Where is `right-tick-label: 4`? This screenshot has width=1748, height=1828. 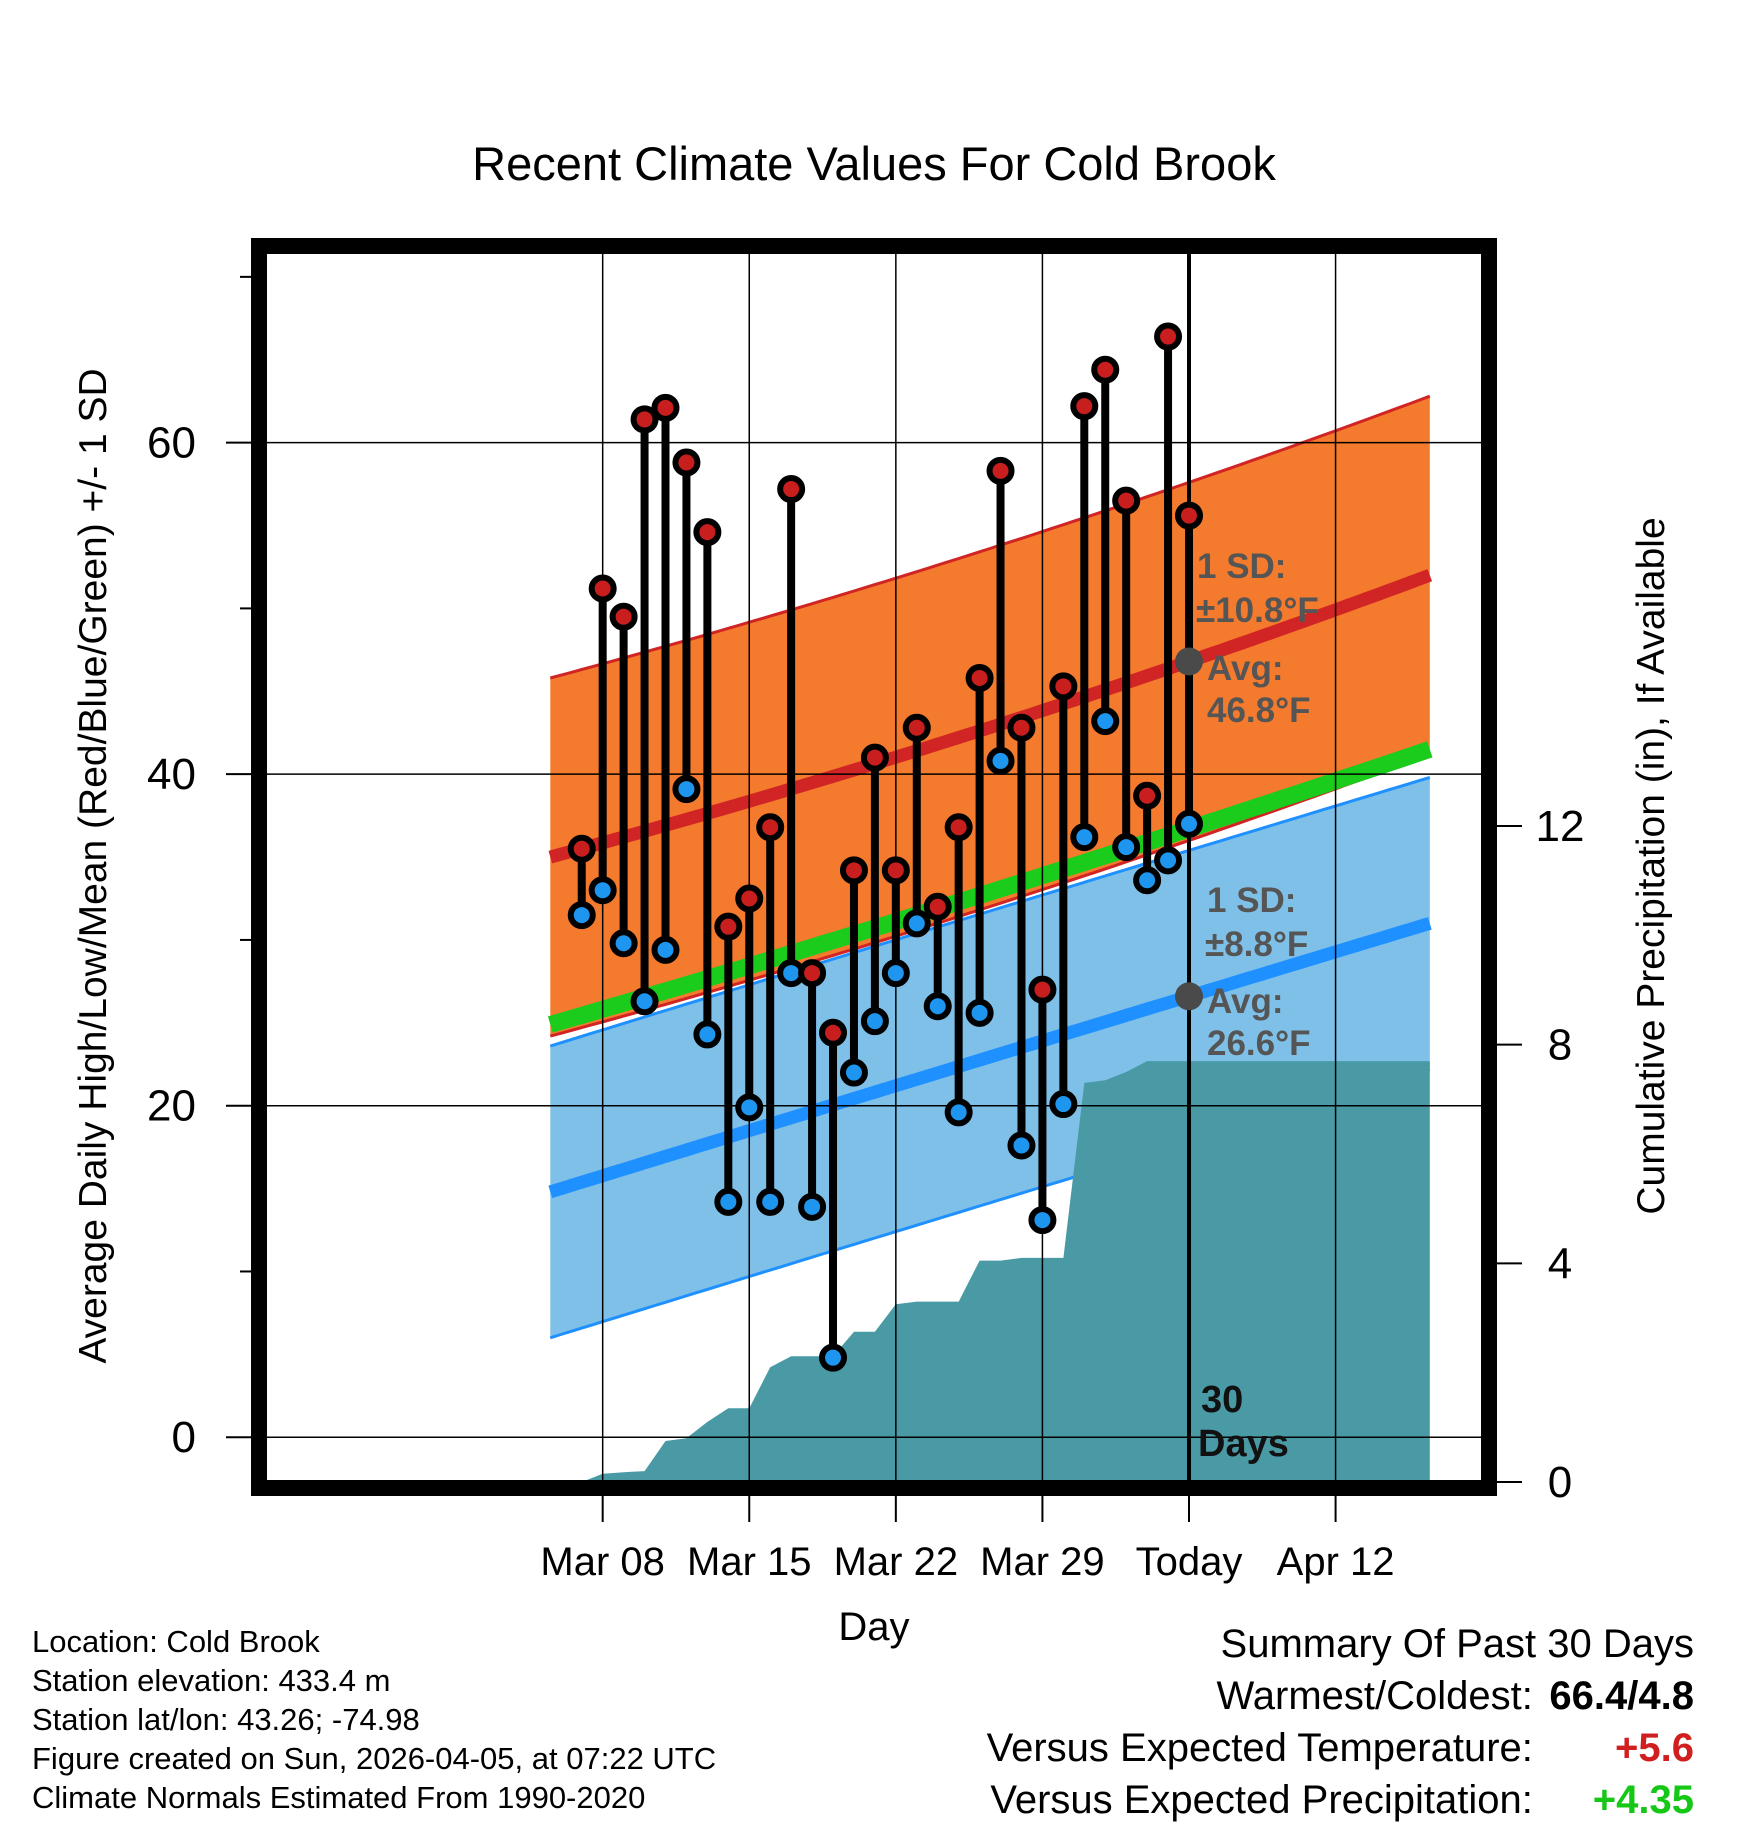 right-tick-label: 4 is located at coordinates (1560, 1263).